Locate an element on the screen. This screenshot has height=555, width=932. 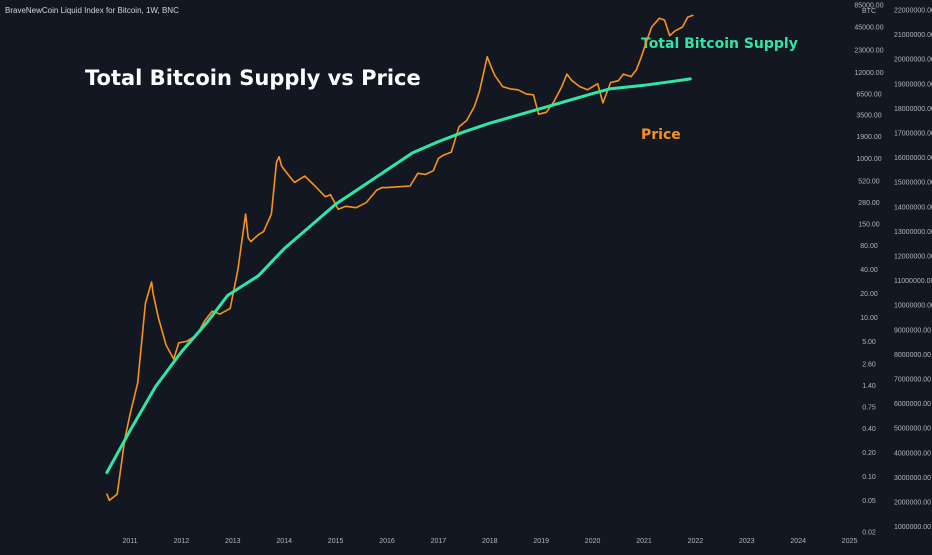
price-tick-label: 150.00 is located at coordinates (869, 224).